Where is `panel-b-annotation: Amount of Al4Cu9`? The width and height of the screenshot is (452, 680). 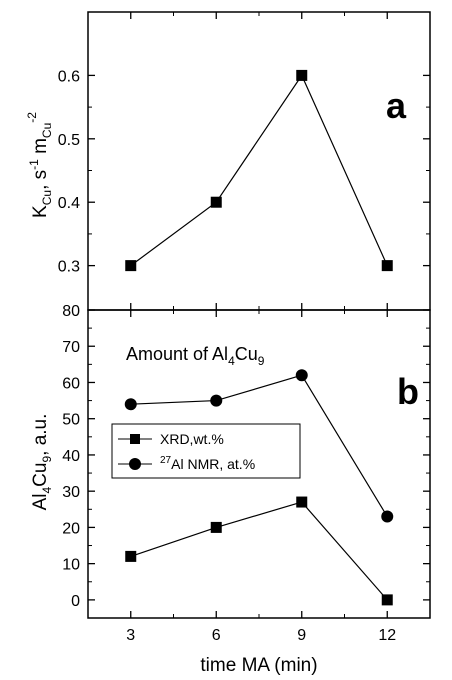 panel-b-annotation: Amount of Al4Cu9 is located at coordinates (195, 356).